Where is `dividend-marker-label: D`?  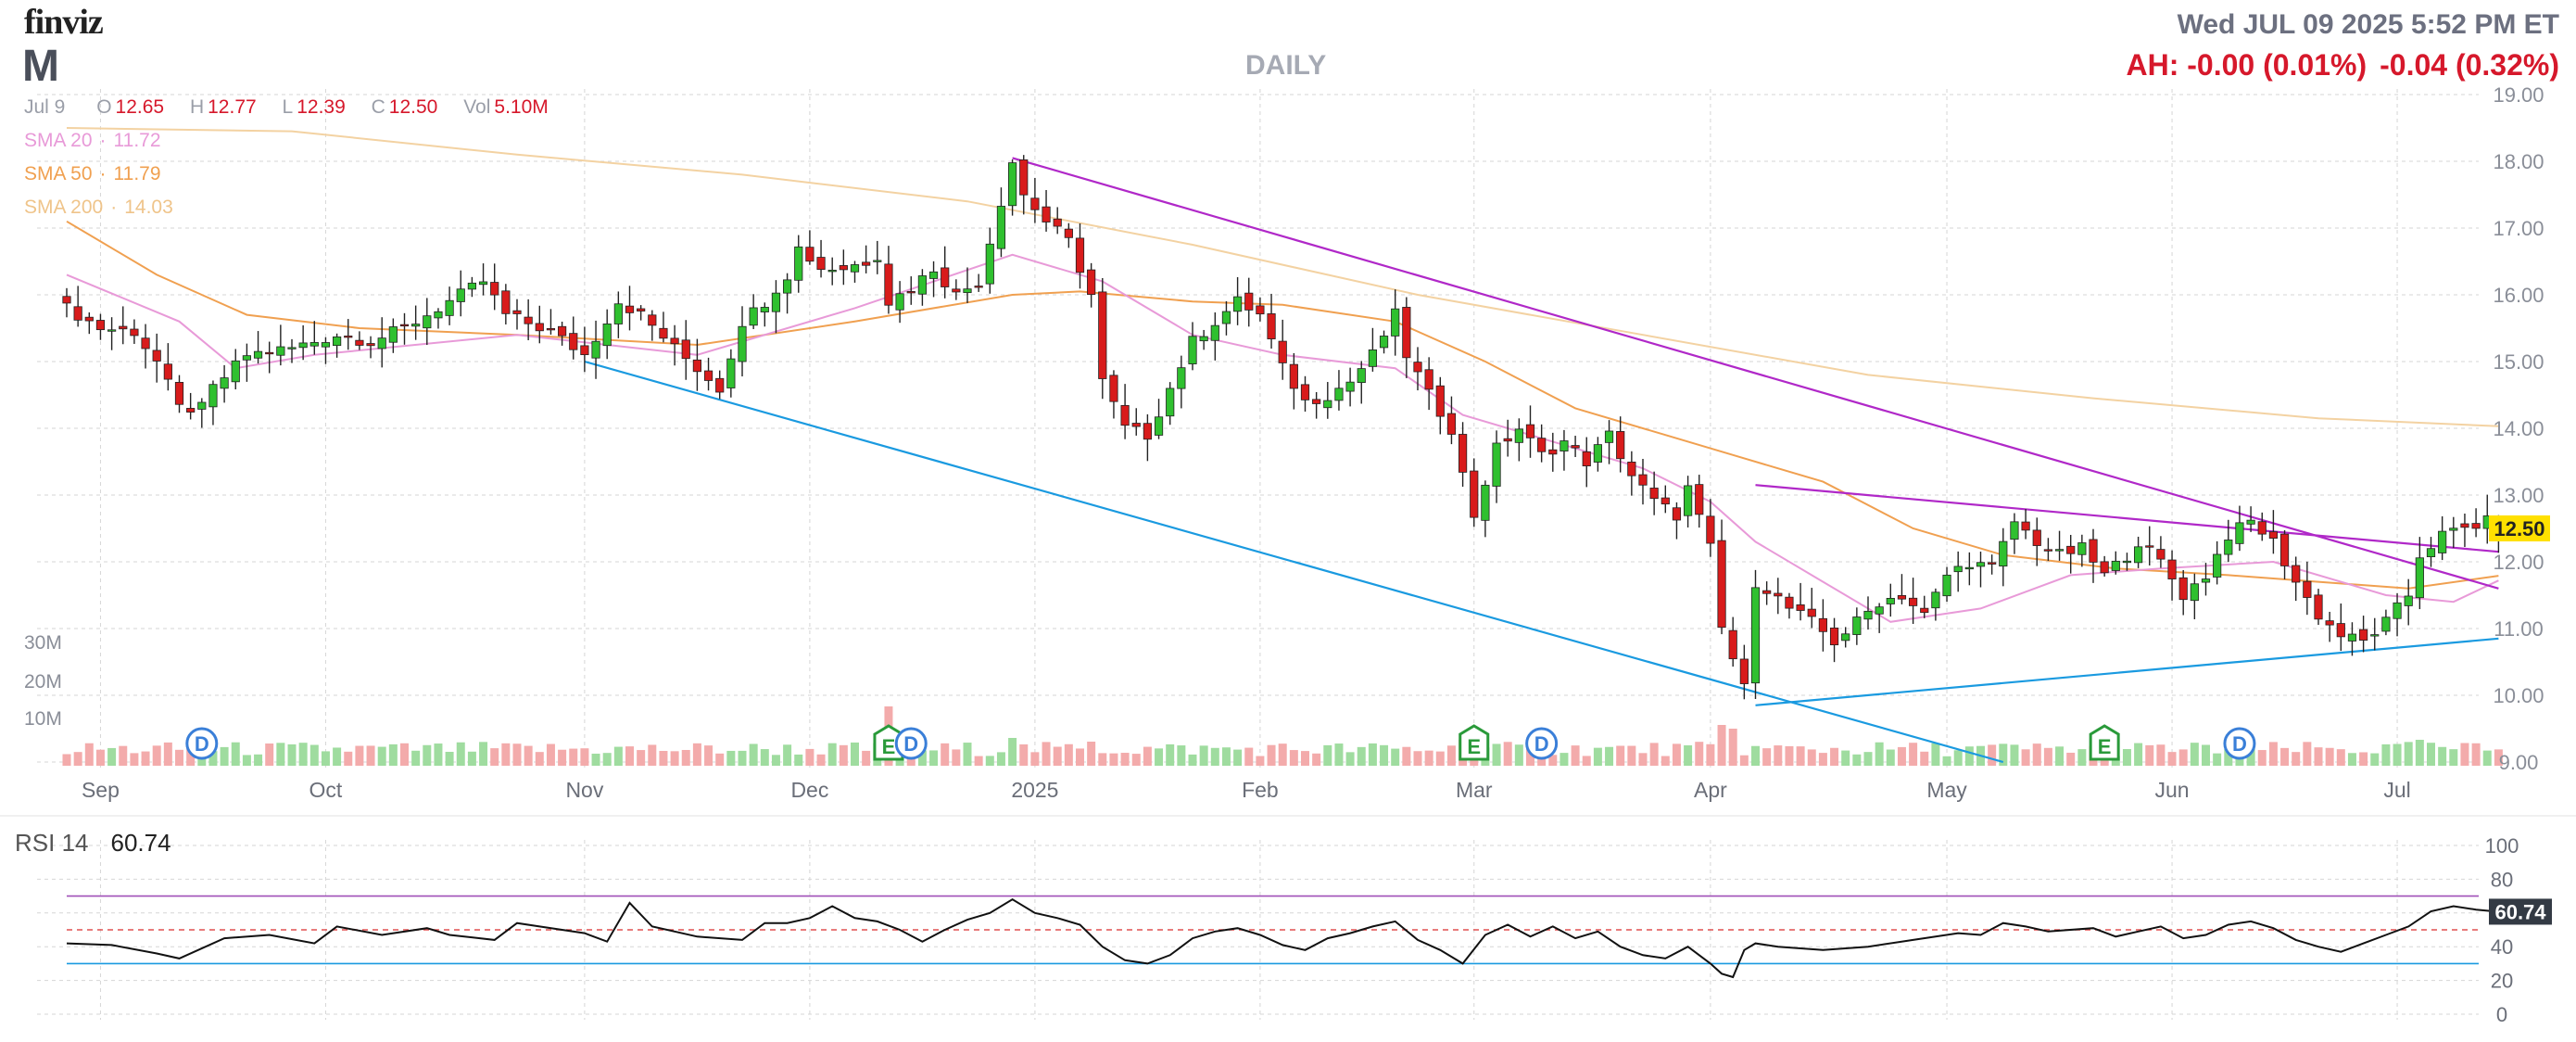
dividend-marker-label: D is located at coordinates (202, 744).